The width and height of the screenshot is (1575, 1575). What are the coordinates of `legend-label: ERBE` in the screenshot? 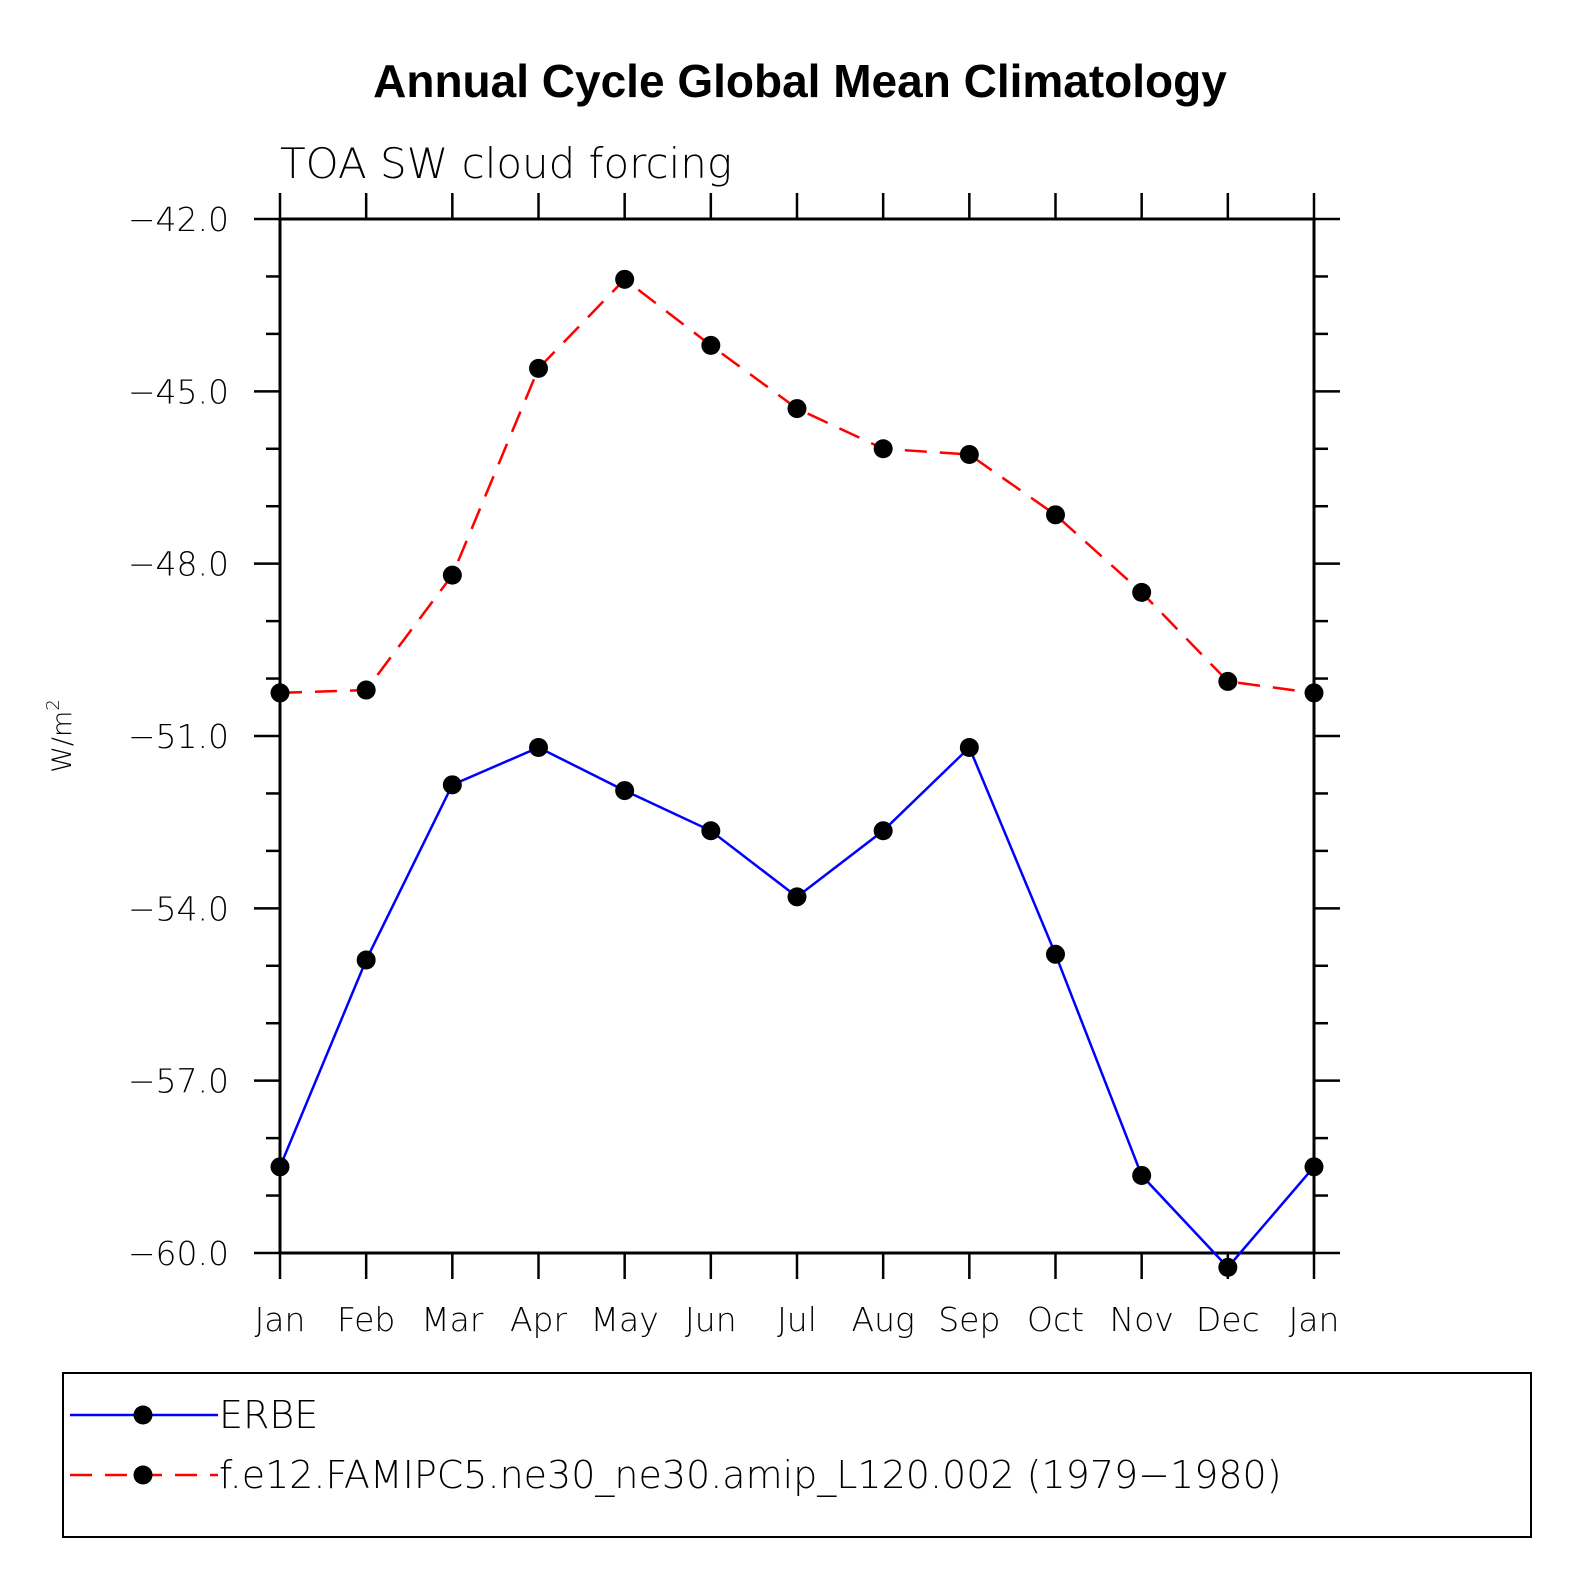 It's located at (268, 1415).